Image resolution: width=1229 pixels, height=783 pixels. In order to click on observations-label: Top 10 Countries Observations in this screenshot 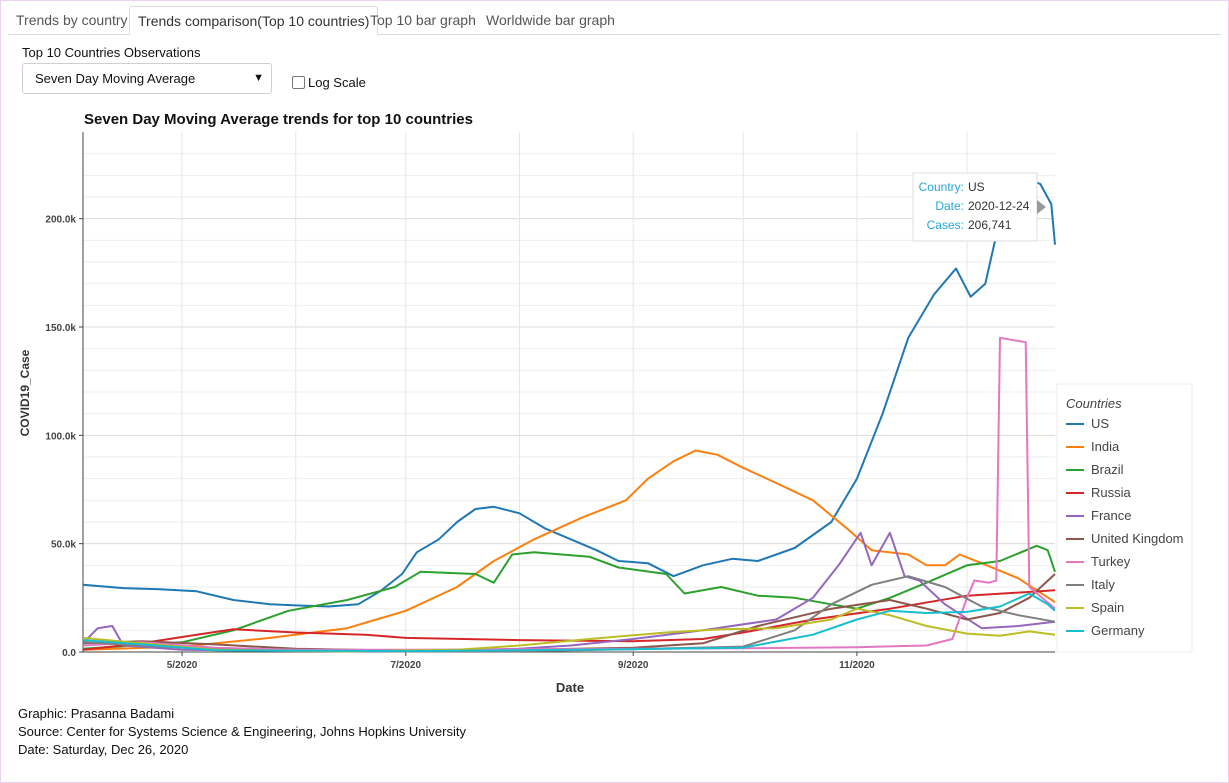, I will do `click(111, 52)`.